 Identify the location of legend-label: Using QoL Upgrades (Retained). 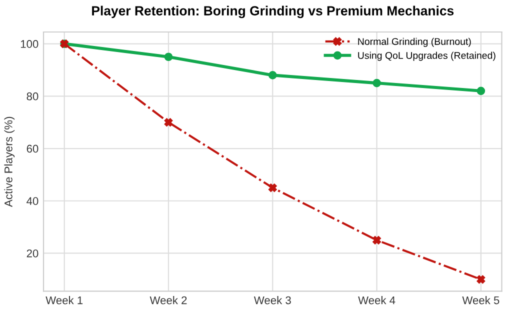
(427, 56).